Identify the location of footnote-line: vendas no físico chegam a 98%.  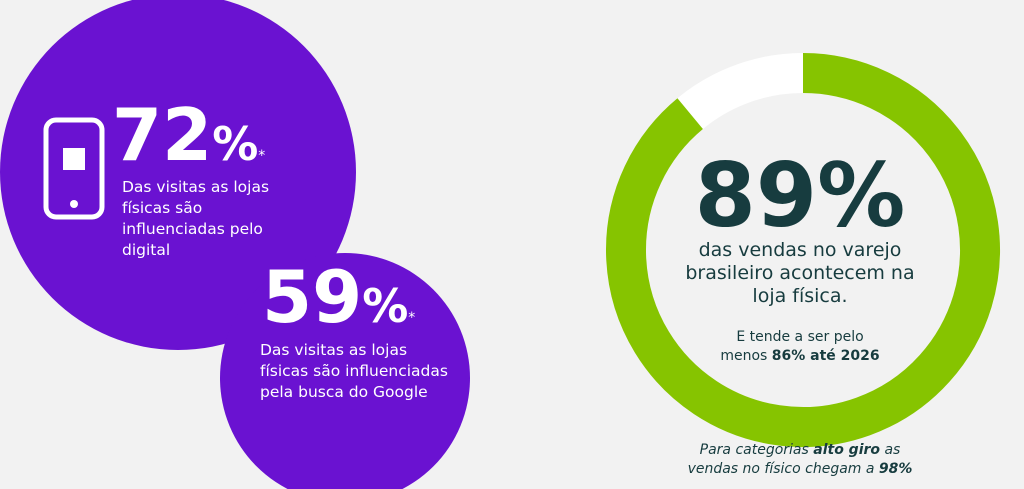
(800, 469).